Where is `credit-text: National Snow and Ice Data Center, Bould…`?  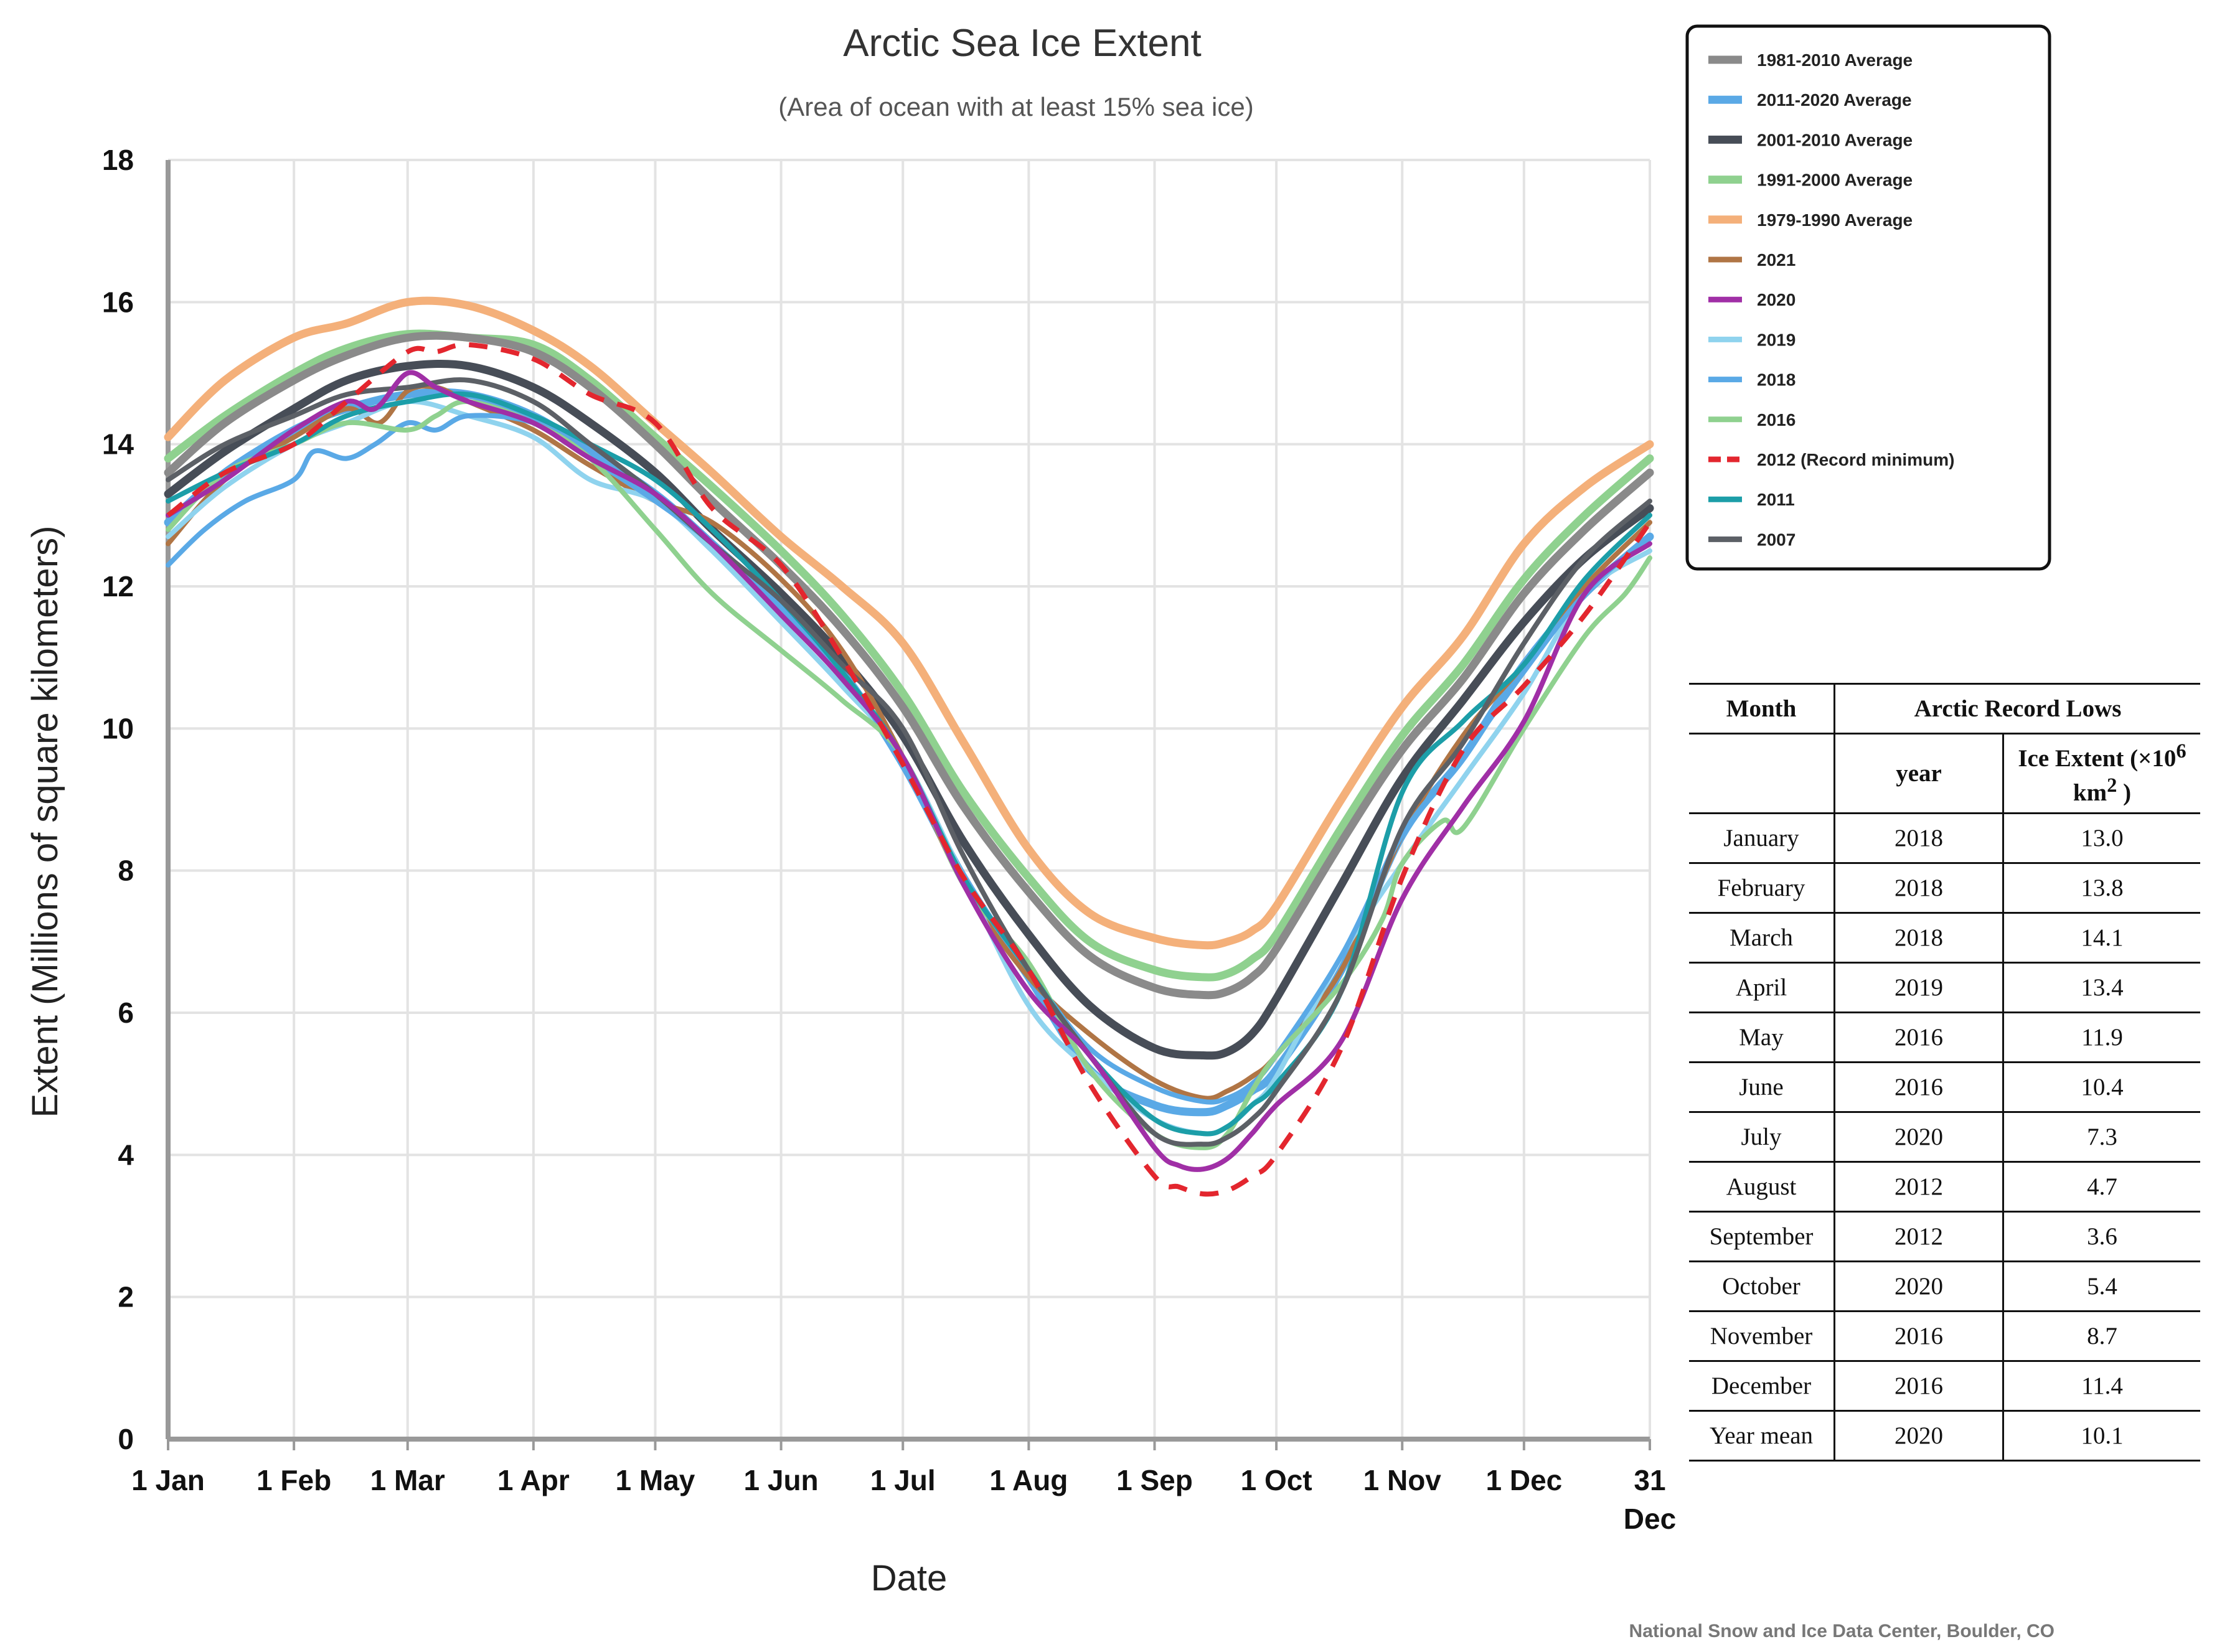
credit-text: National Snow and Ice Data Center, Bould… is located at coordinates (1842, 1631).